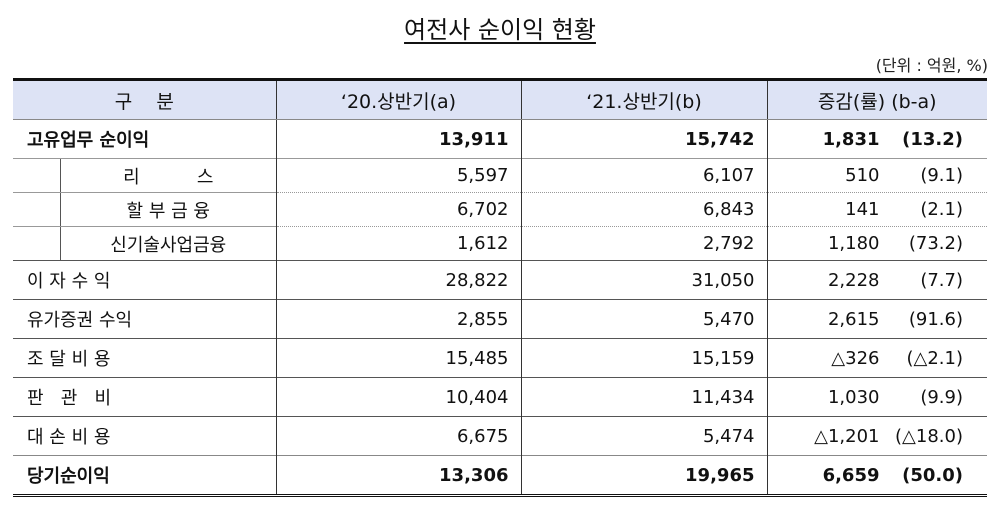 The image size is (1000, 505). I want to click on value-2020h1: 15,485, so click(398, 358).